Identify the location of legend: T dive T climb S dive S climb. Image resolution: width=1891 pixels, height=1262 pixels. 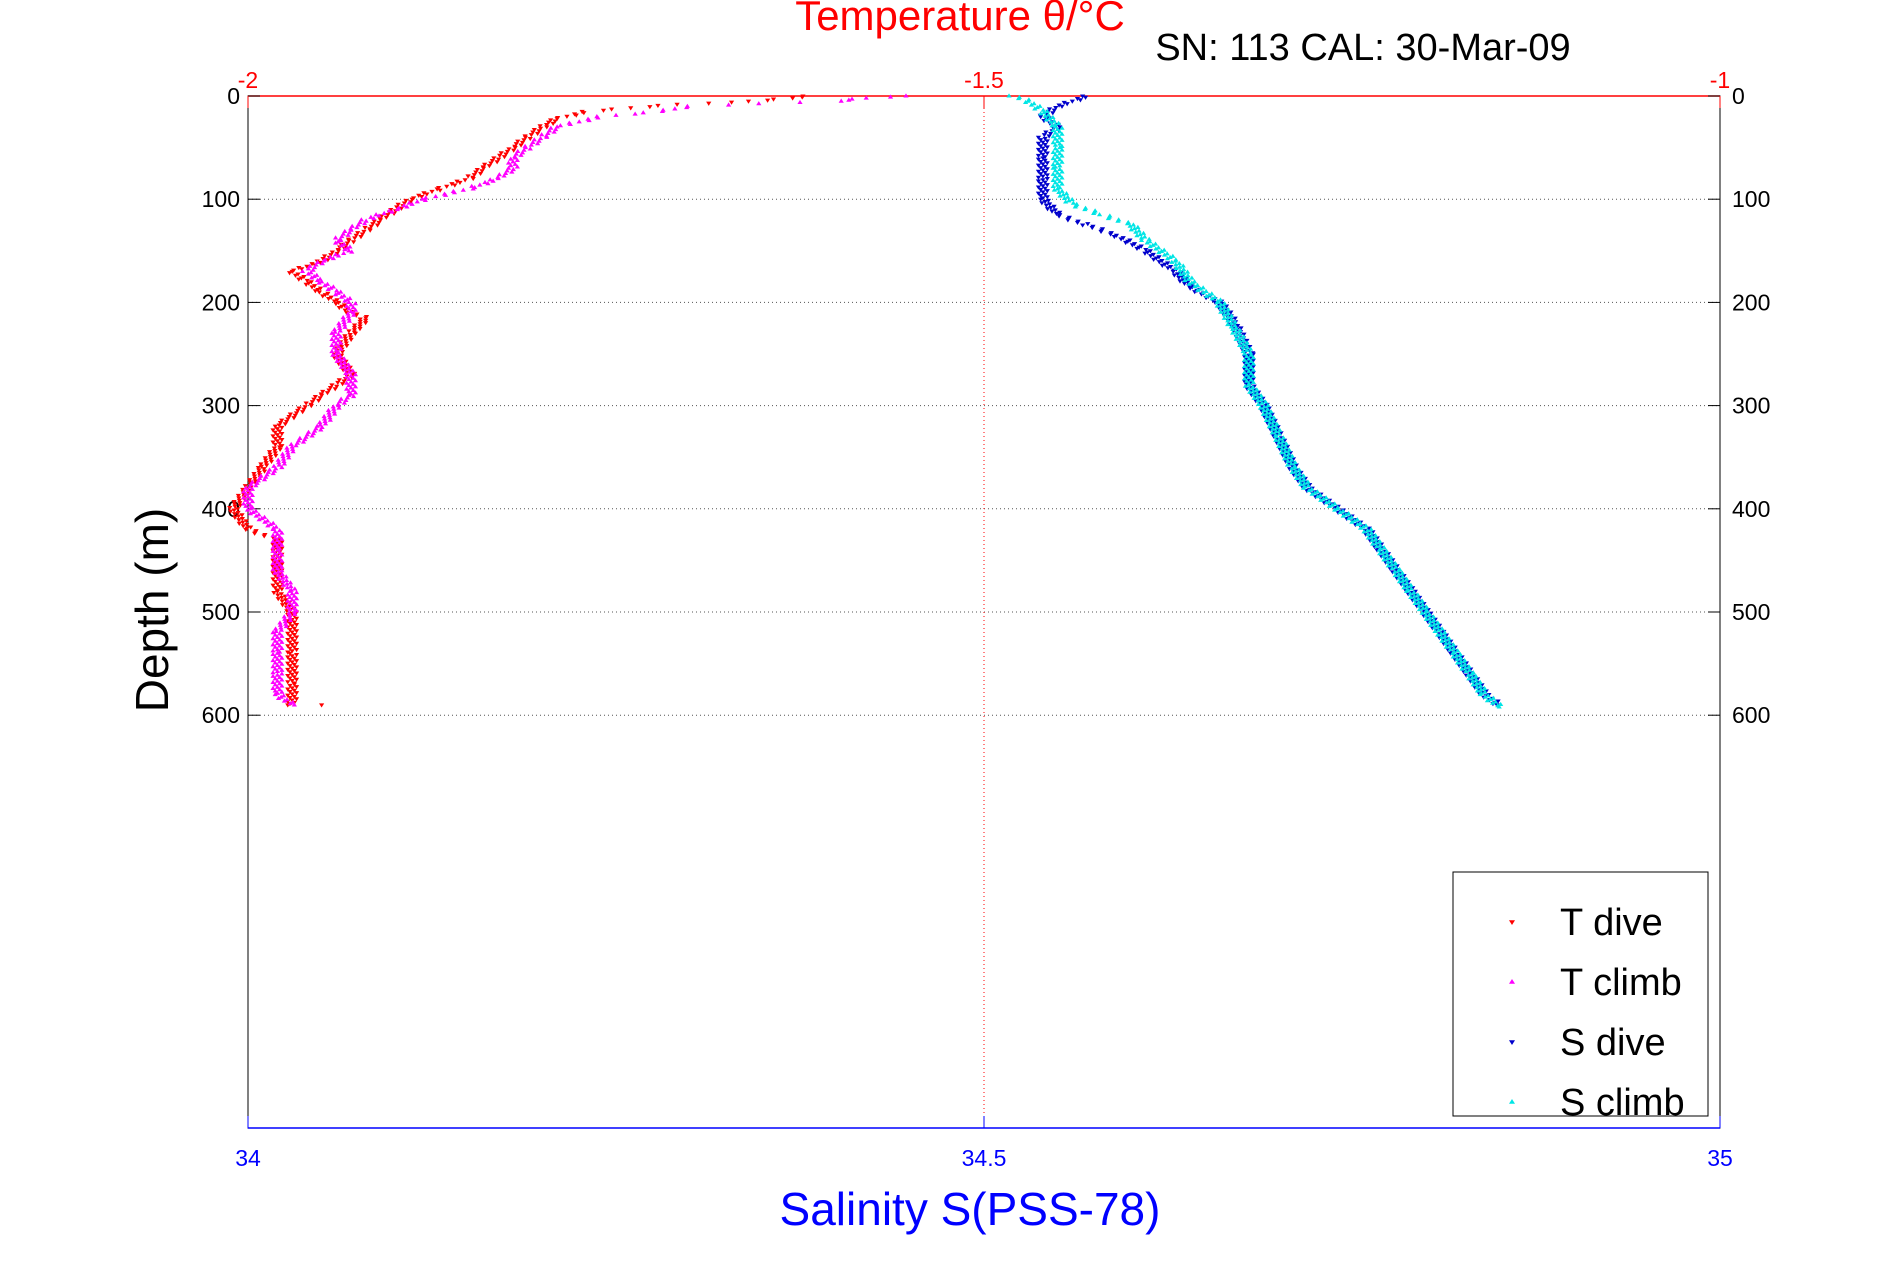
(1580, 997).